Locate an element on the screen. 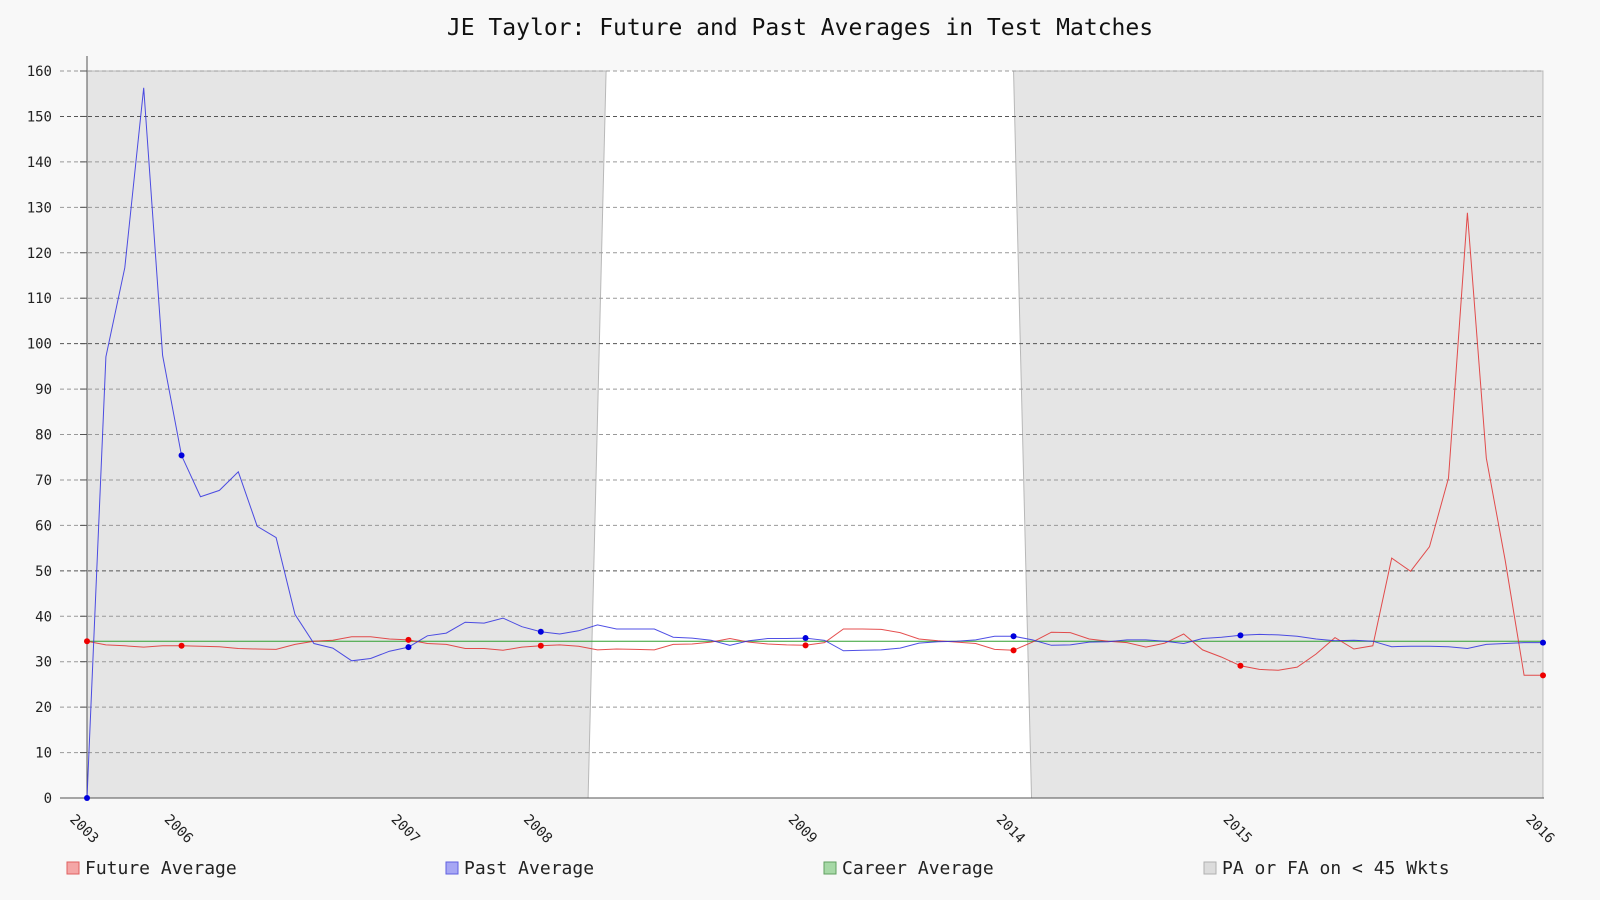 The width and height of the screenshot is (1600, 900). y-tick-labels: 0 10 20 30 40 50 60 70 80 90 100 110 120 130 140 150 160 is located at coordinates (39, 435).